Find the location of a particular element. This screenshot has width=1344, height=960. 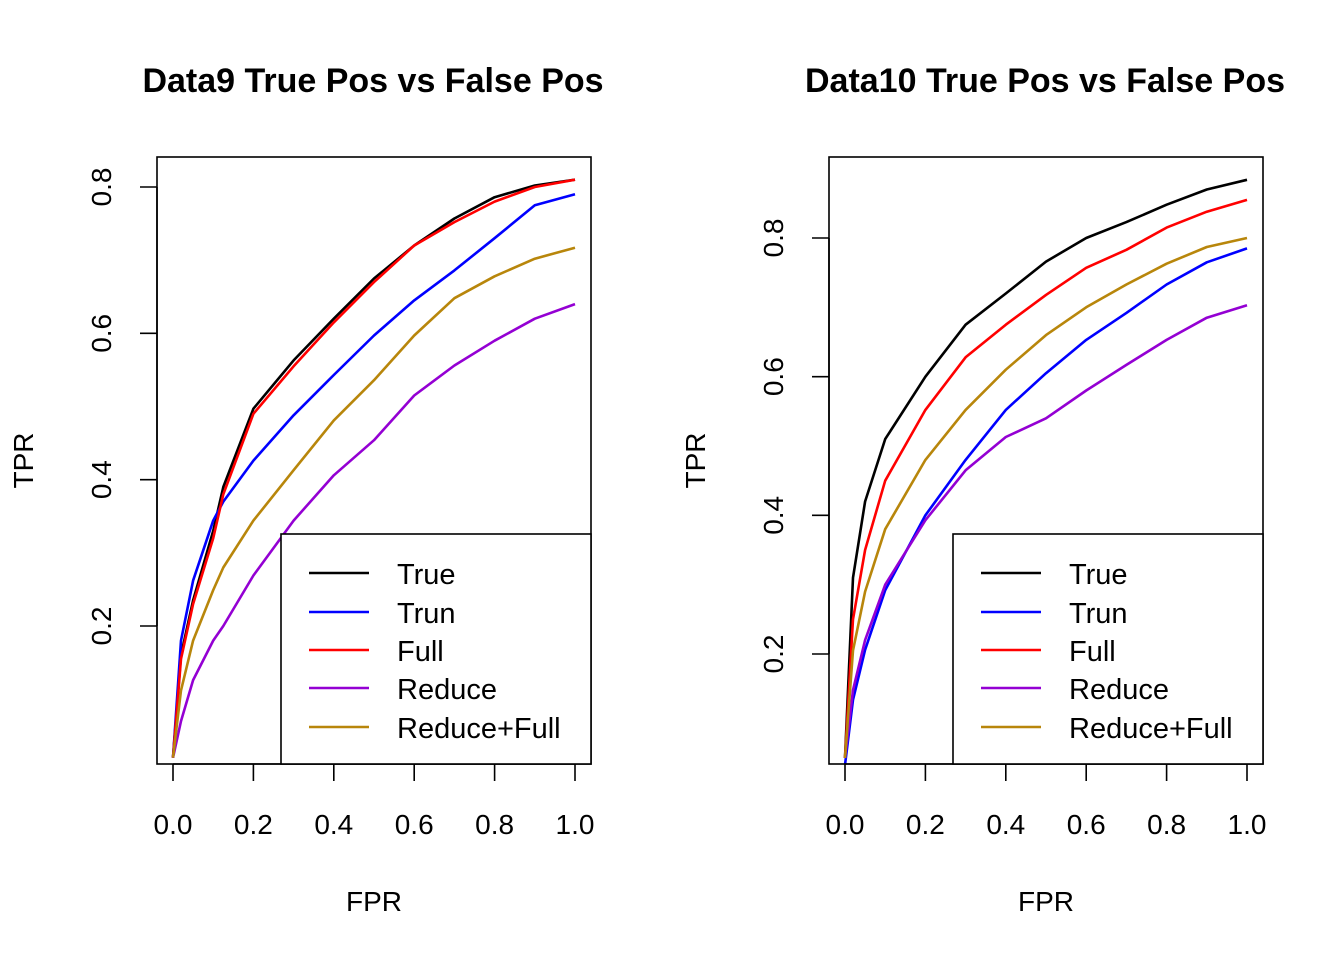

chart-title: Data9 True Pos vs False Pos is located at coordinates (372, 81).